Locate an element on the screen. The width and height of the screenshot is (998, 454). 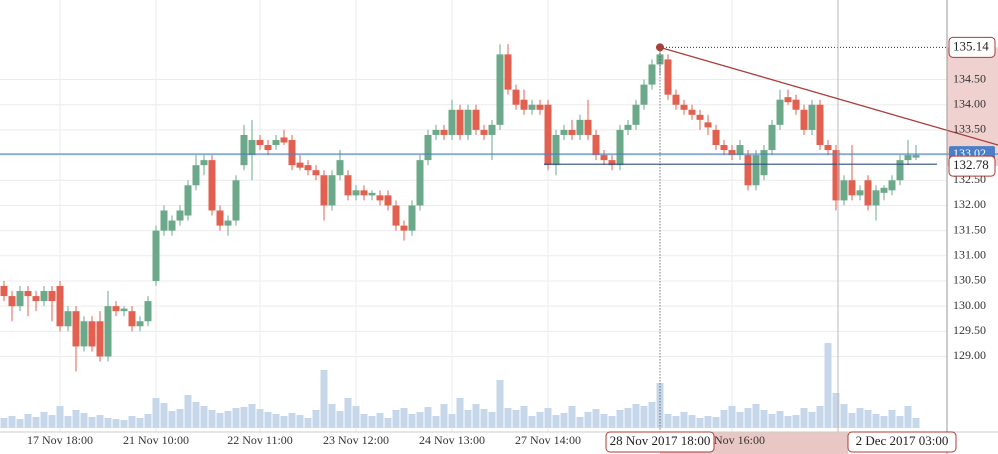
marker-price: 132.78 is located at coordinates (971, 164).